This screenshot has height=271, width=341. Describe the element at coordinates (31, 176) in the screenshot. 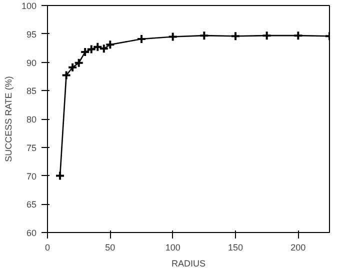

I see `y-tick-label: 70` at that location.